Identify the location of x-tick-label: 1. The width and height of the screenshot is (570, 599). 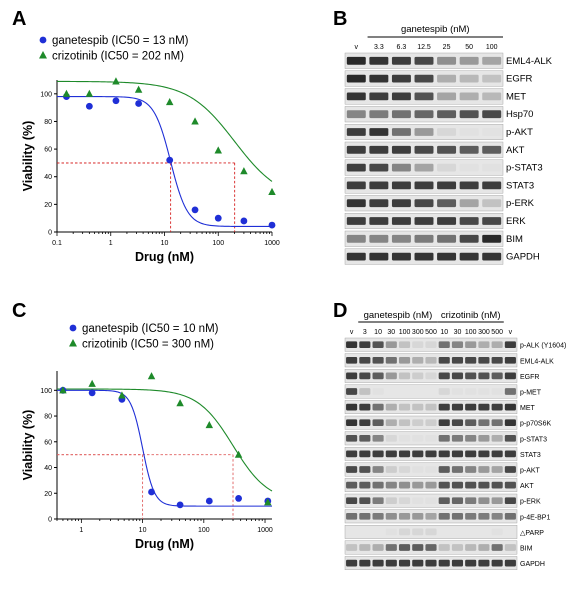
(111, 243).